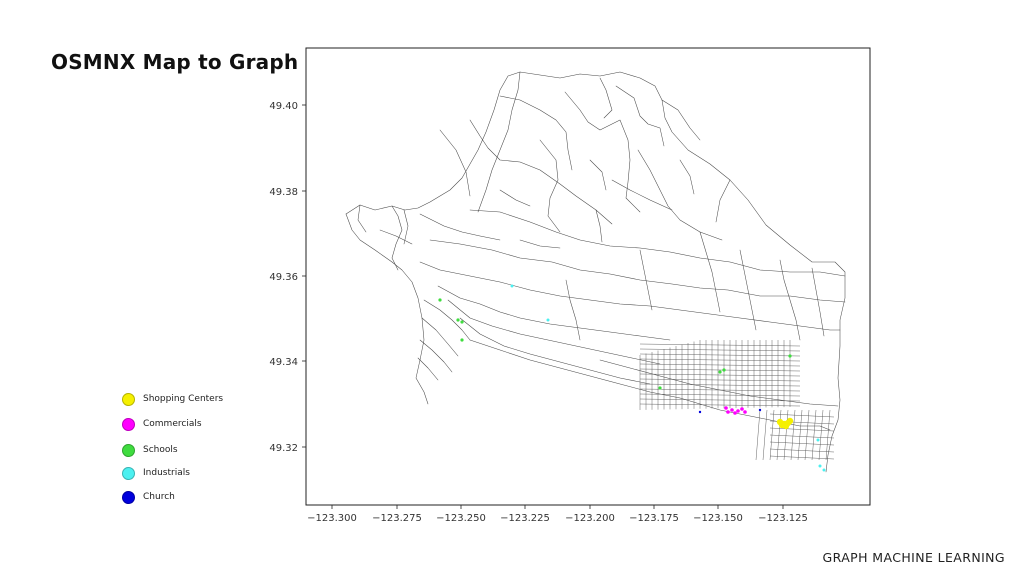  Describe the element at coordinates (525, 518) in the screenshot. I see `x-tick-label: −123.225` at that location.